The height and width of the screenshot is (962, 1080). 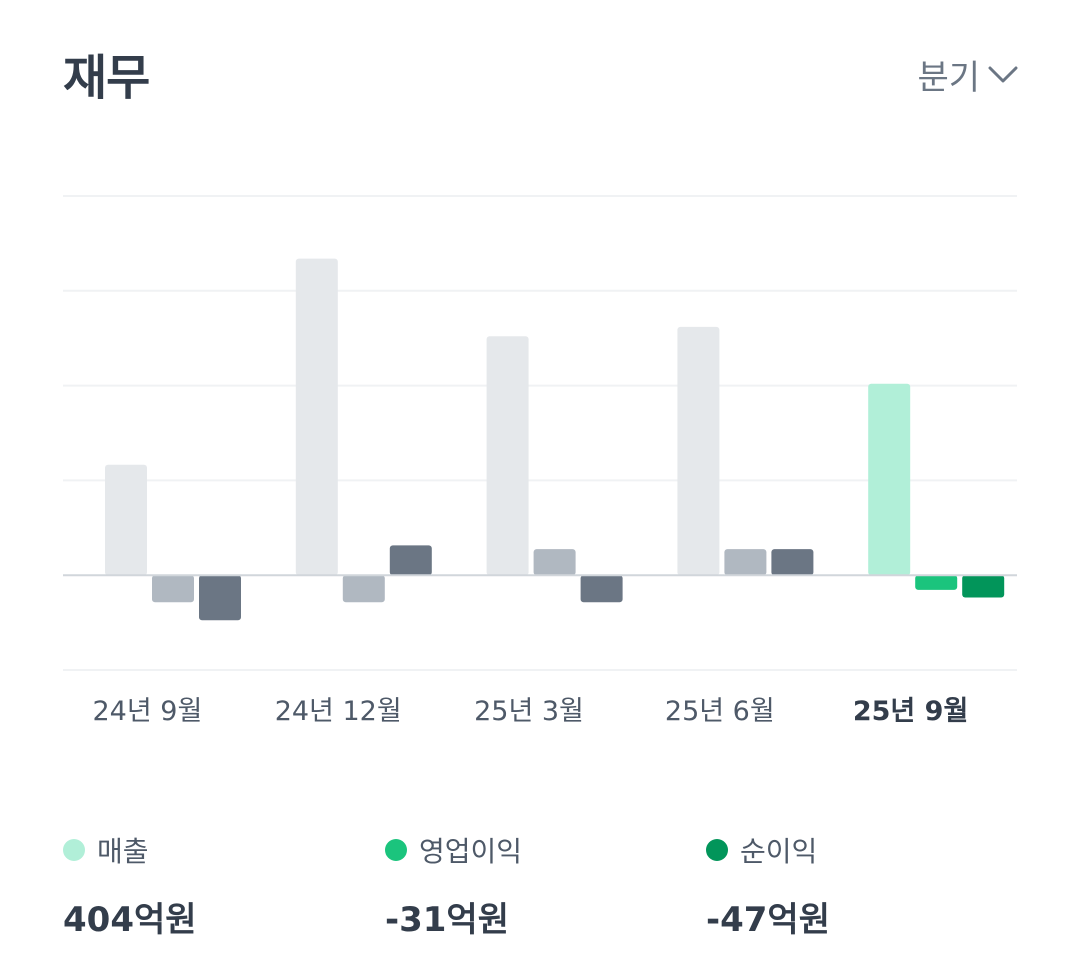 What do you see at coordinates (106, 78) in the screenshot?
I see `section-title: 재무` at bounding box center [106, 78].